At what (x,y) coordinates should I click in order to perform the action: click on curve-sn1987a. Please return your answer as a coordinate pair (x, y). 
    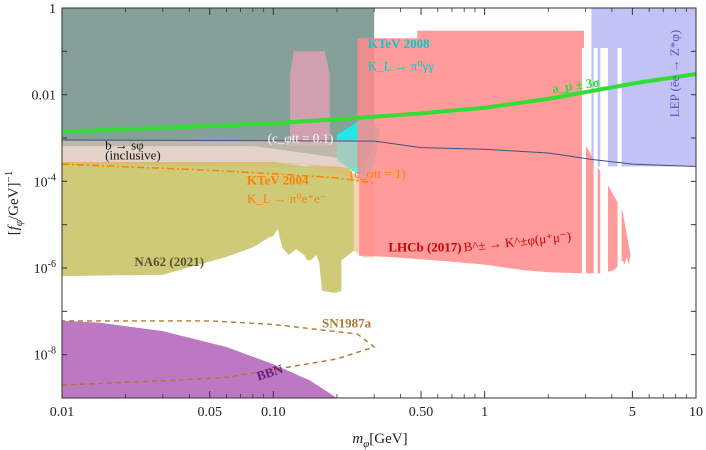
    Looking at the image, I should click on (219, 353).